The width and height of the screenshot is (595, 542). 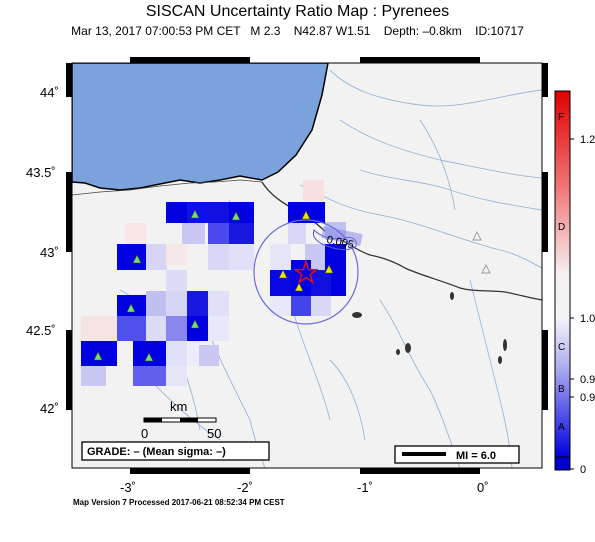 What do you see at coordinates (365, 487) in the screenshot?
I see `x-tick-label: -1˚` at bounding box center [365, 487].